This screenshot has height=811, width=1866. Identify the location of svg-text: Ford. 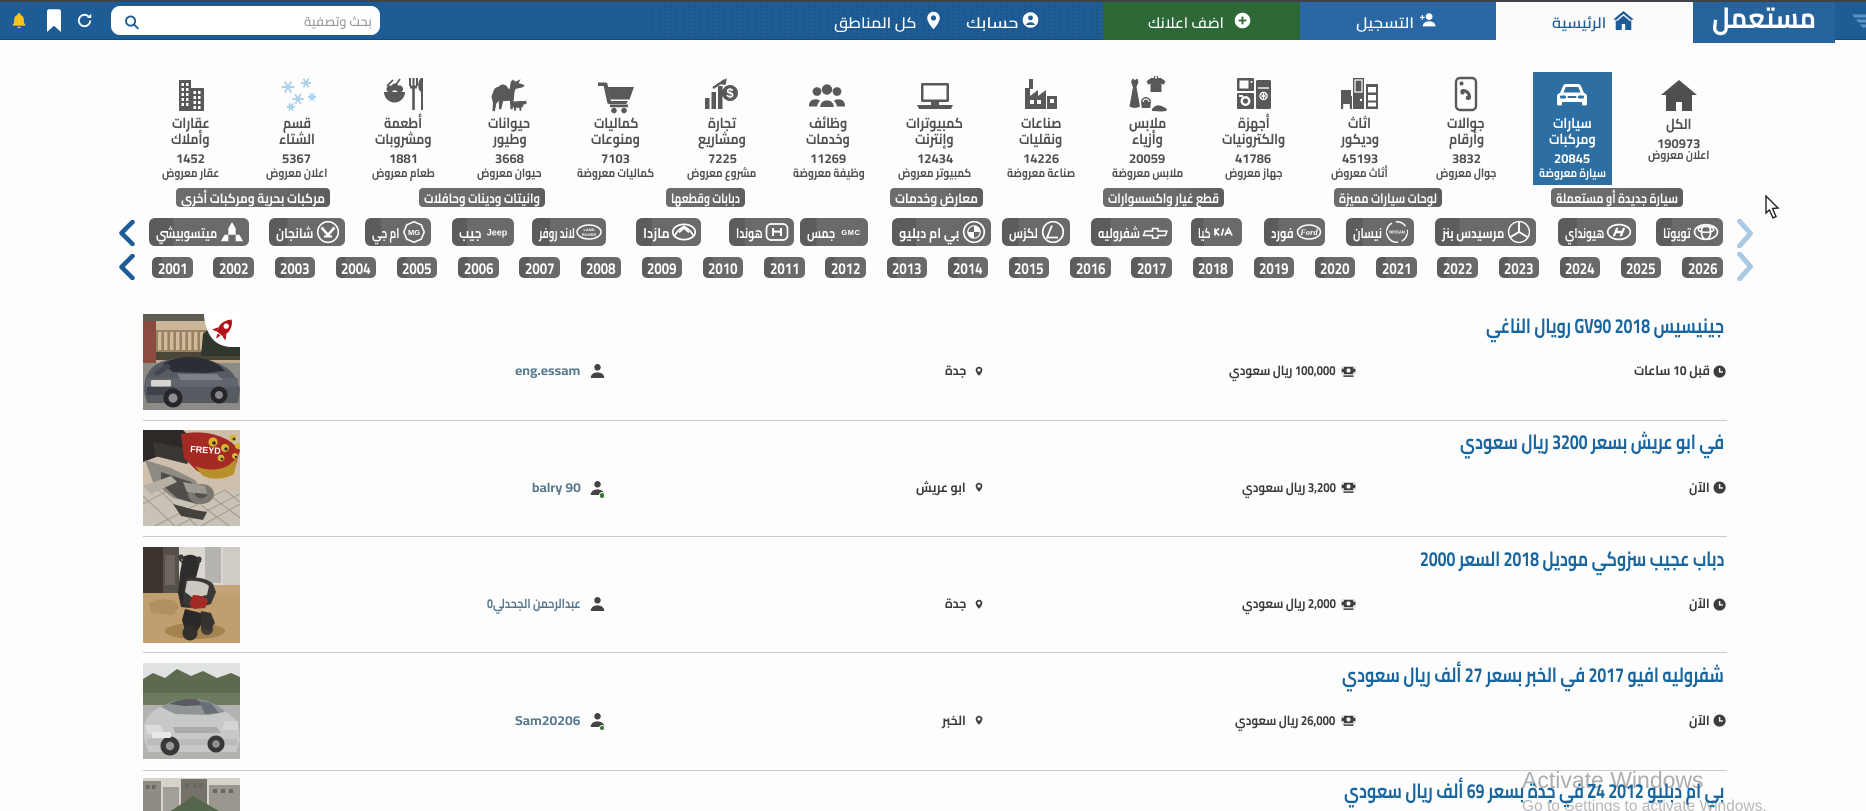
(1308, 232).